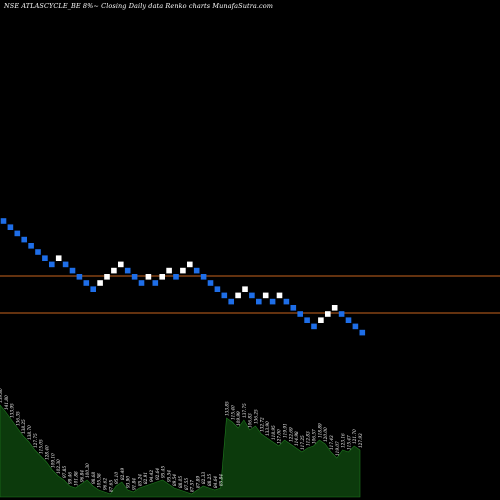 Image resolution: width=500 pixels, height=500 pixels. What do you see at coordinates (348, 442) in the screenshot?
I see `volume-label: 115.47` at bounding box center [348, 442].